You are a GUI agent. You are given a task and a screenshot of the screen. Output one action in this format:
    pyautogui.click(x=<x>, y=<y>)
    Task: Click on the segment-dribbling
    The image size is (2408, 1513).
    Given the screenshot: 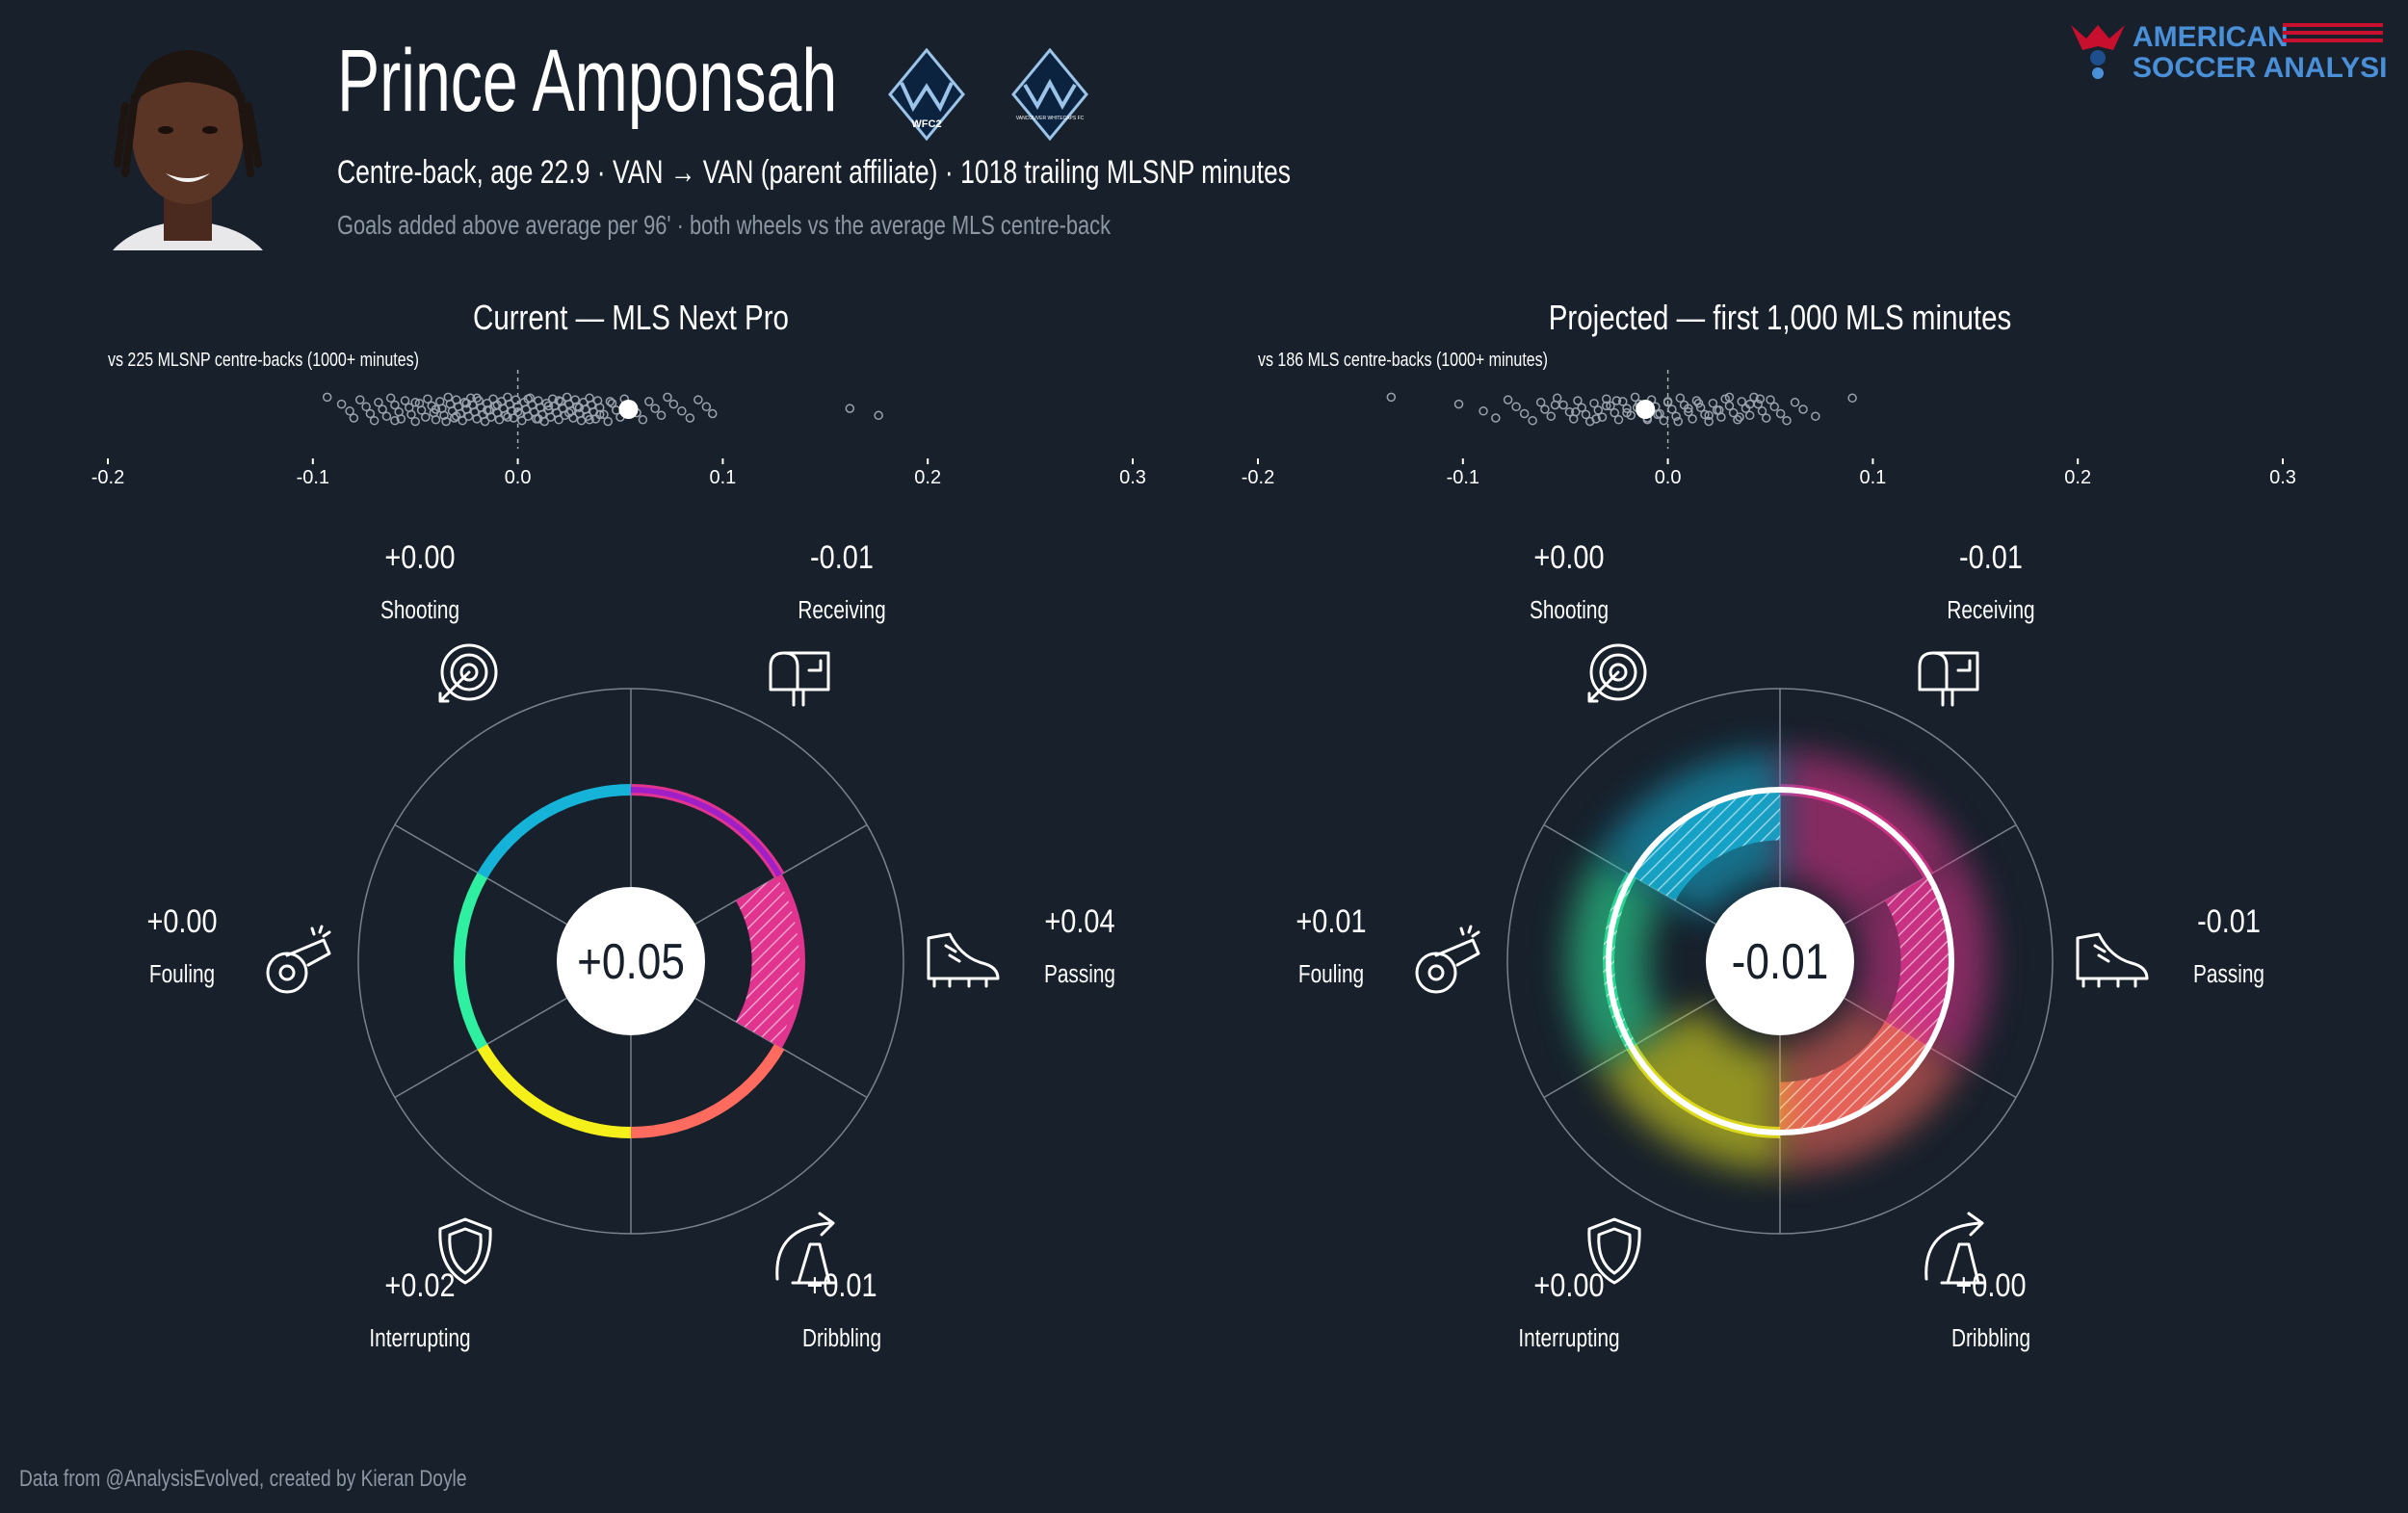 What is the action you would take?
    pyautogui.click(x=554, y=1091)
    